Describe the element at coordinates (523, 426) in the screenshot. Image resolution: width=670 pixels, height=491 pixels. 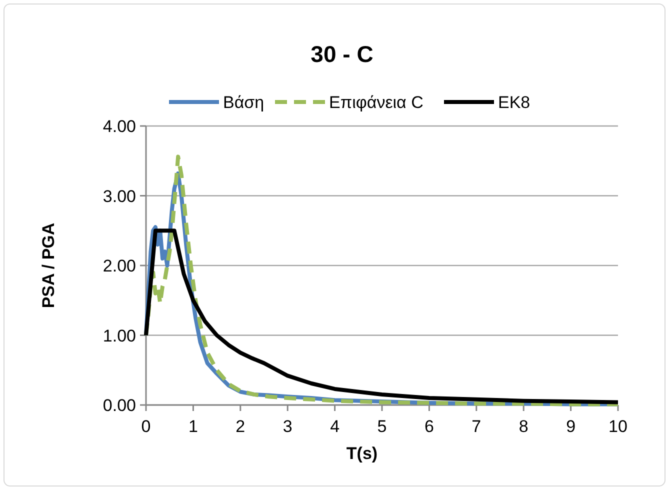
I see `x-tick-label: 8` at that location.